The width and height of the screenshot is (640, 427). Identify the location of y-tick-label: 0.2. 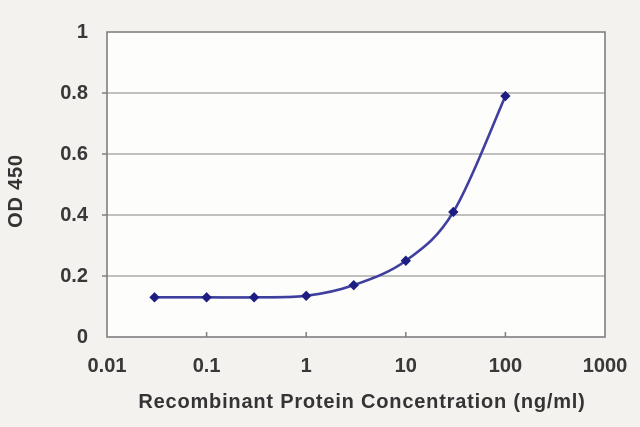
(74, 276).